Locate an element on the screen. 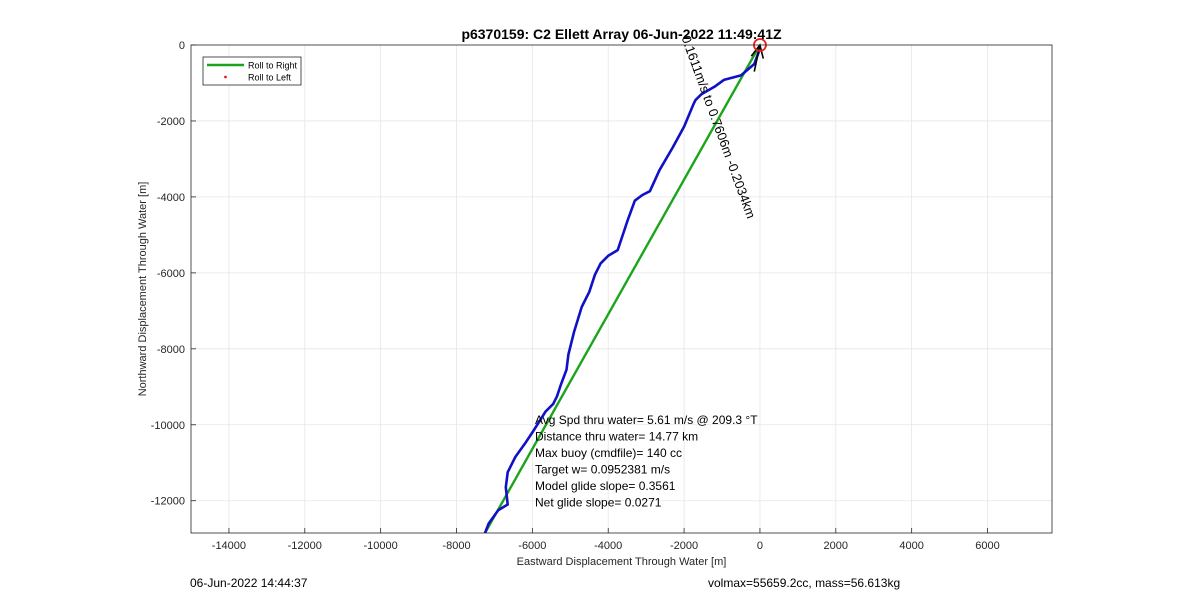 The width and height of the screenshot is (1200, 601). y-tick-label: -8000 is located at coordinates (171, 350).